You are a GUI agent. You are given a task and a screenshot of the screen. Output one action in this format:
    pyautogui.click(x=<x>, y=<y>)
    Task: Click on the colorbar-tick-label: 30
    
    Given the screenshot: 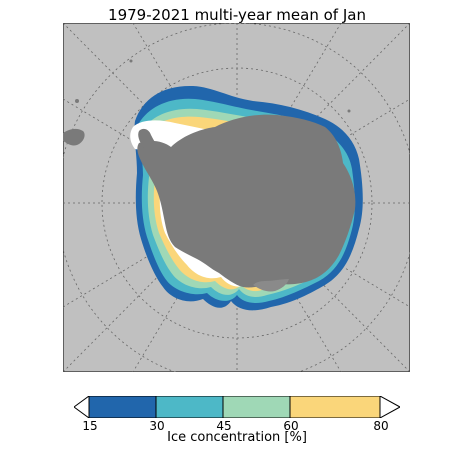 What is the action you would take?
    pyautogui.click(x=157, y=426)
    